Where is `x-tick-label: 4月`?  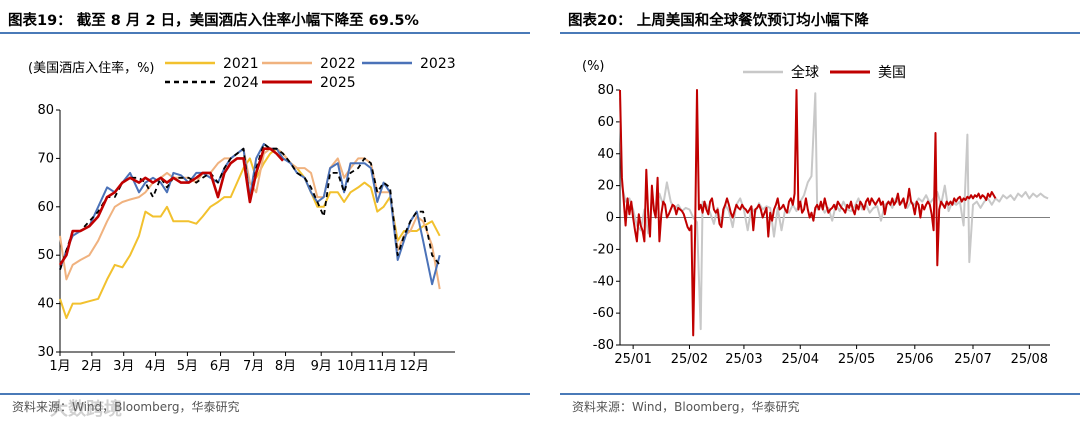
x-tick-label: 4月 is located at coordinates (155, 366).